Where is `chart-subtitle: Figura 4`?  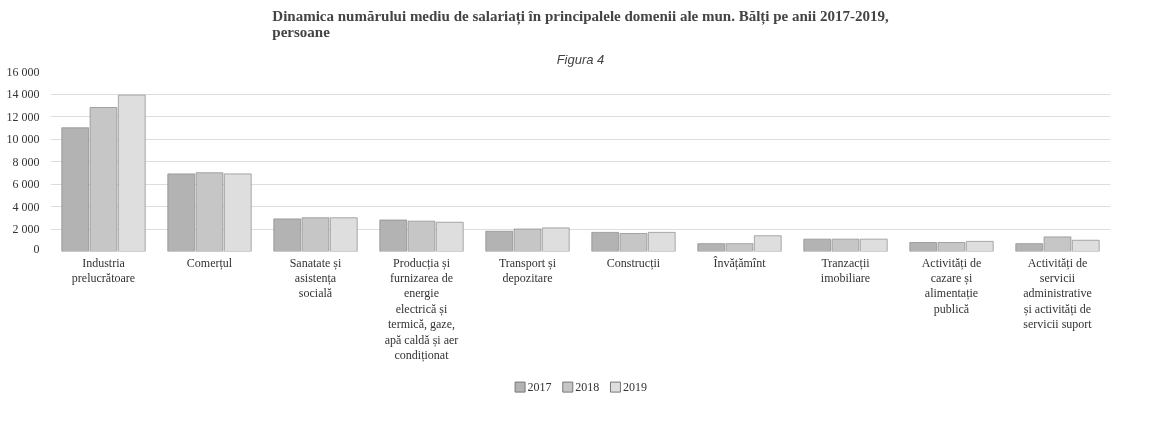
chart-subtitle: Figura 4 is located at coordinates (580, 59).